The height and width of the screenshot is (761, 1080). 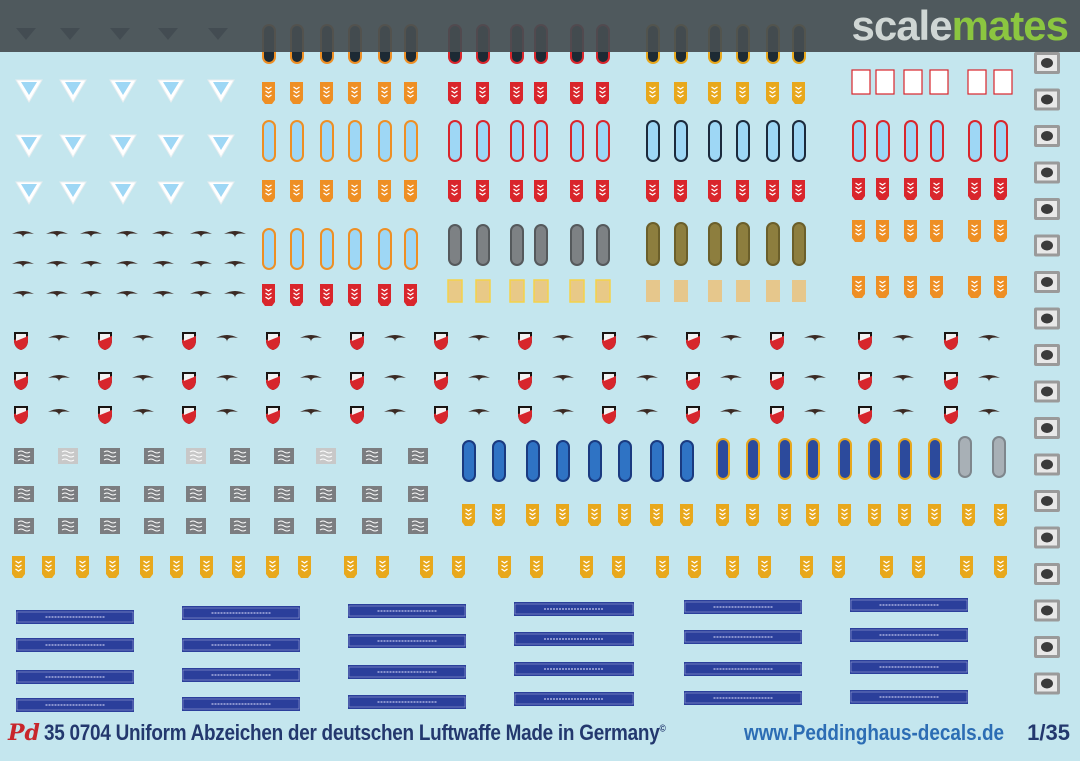 What do you see at coordinates (874, 732) in the screenshot?
I see `website-link: www.Peddinghaus-decals.de` at bounding box center [874, 732].